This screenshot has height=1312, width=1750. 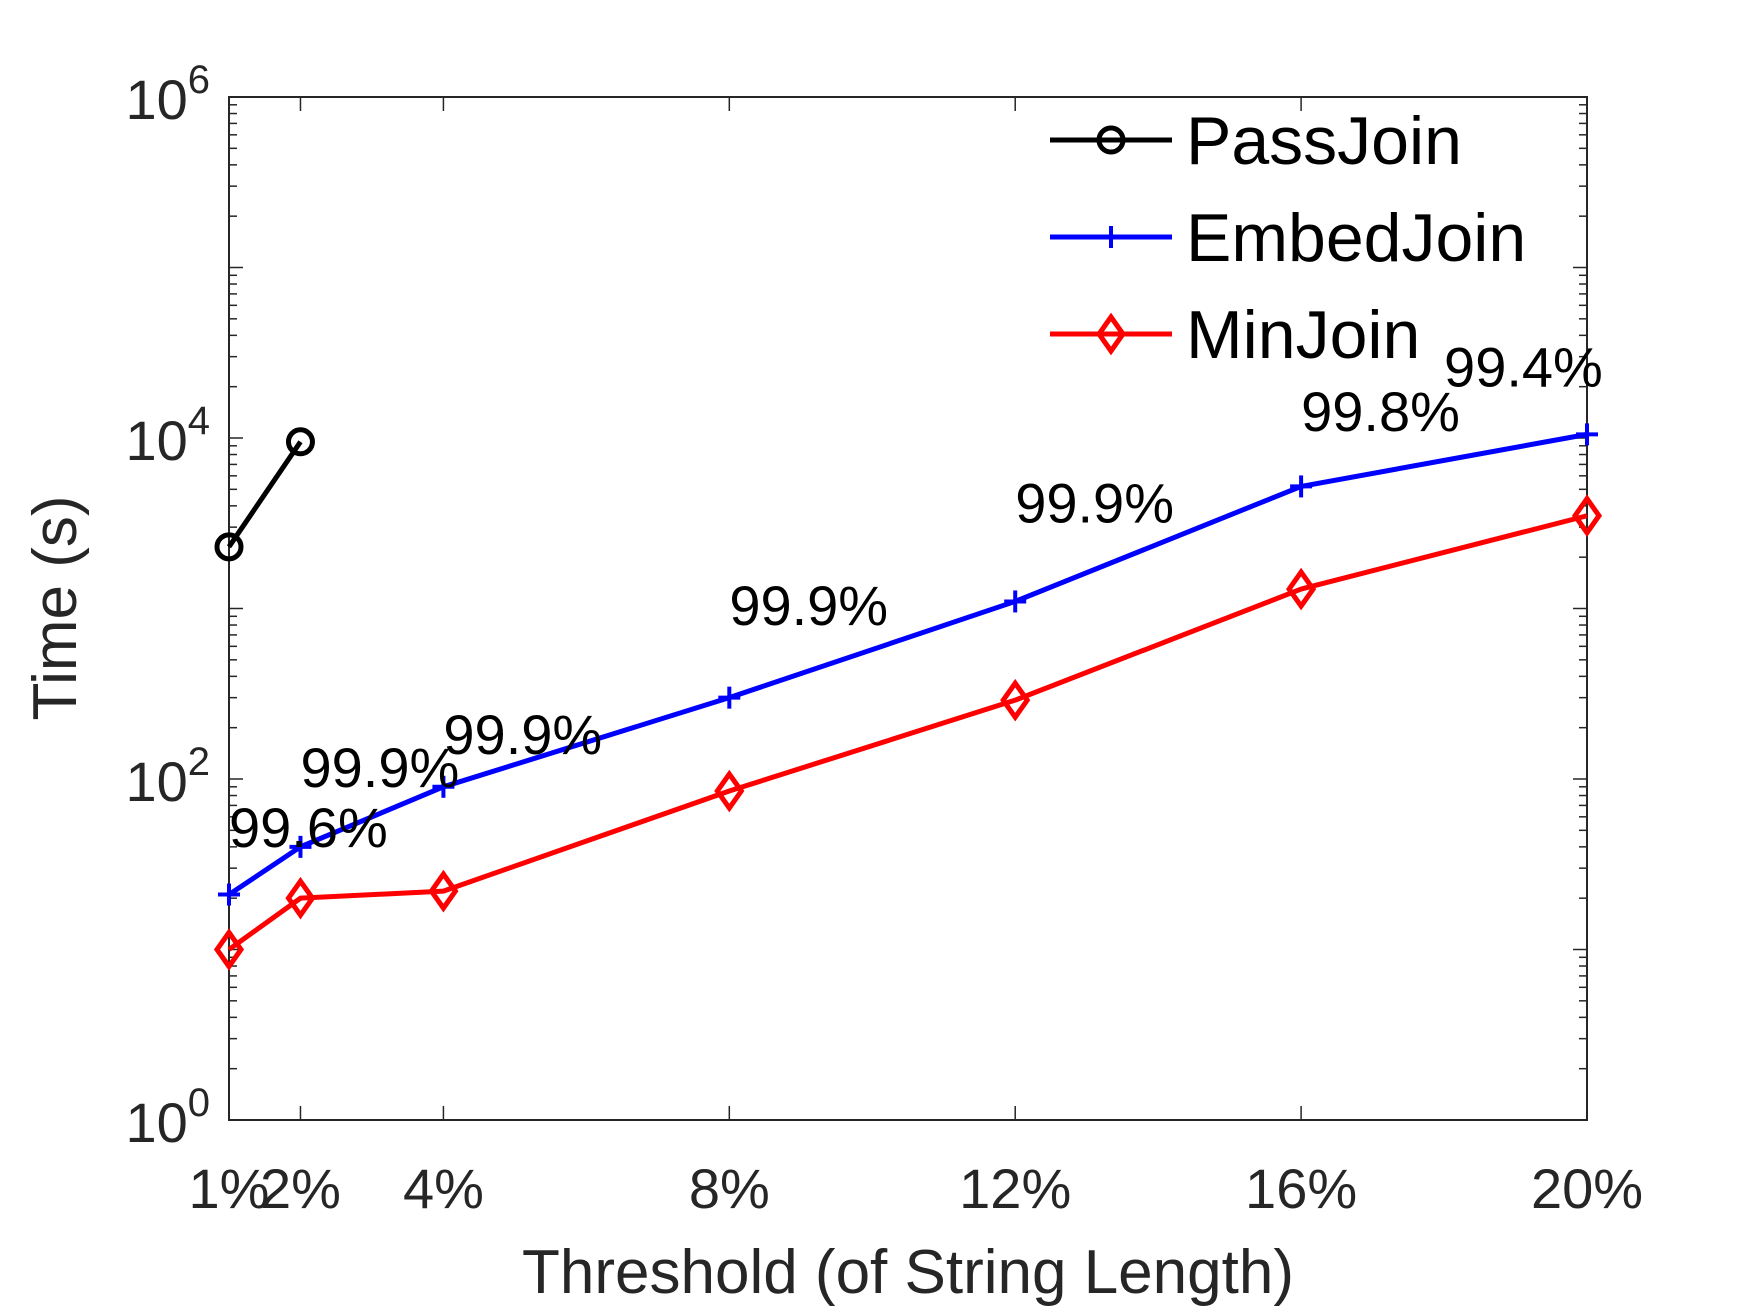 I want to click on y-axis-label: Time (s), so click(x=55, y=608).